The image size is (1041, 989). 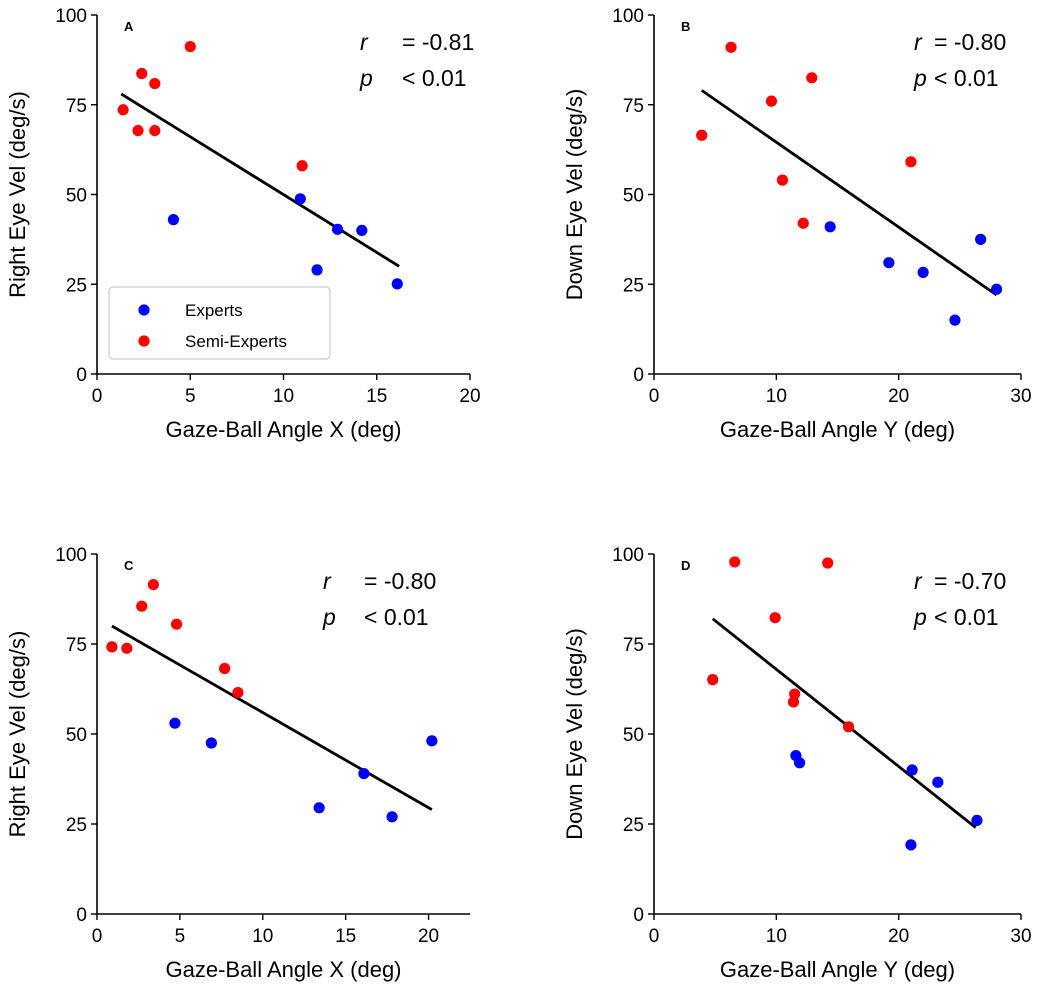 I want to click on stat-r-value: = -0.81, so click(x=438, y=42).